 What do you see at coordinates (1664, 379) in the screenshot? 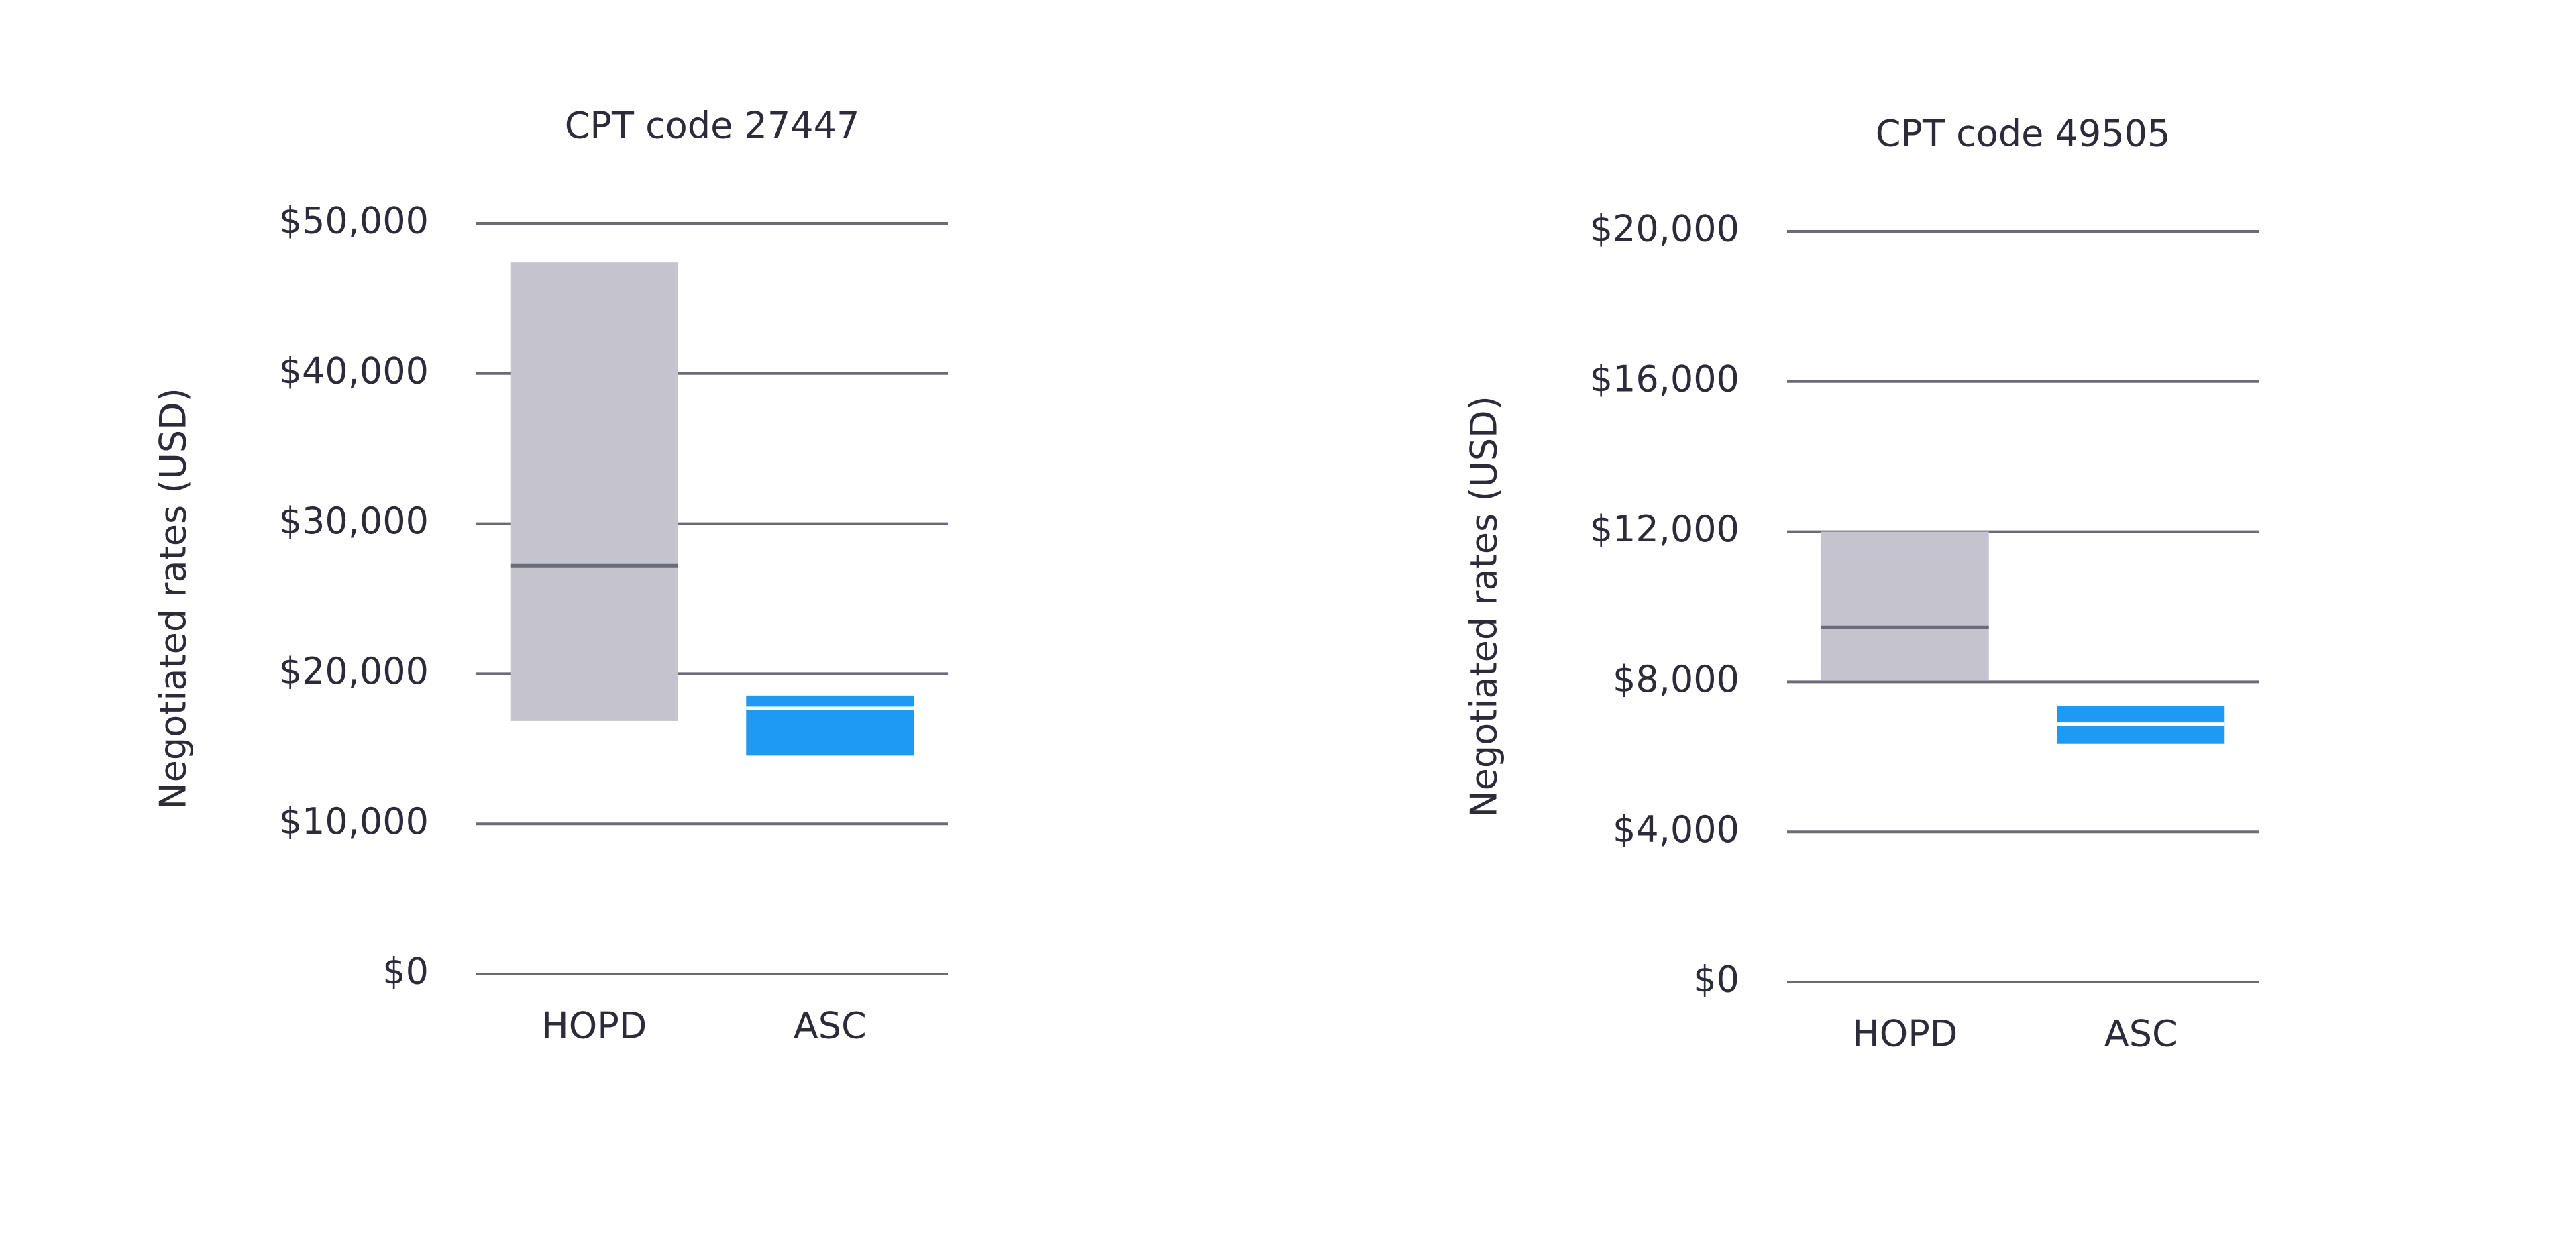
I see `y-tick-label: $16,000` at bounding box center [1664, 379].